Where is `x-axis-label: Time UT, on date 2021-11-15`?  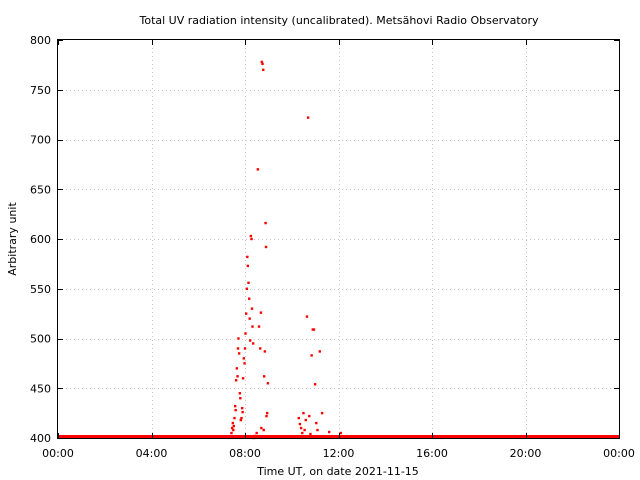
x-axis-label: Time UT, on date 2021-11-15 is located at coordinates (337, 471).